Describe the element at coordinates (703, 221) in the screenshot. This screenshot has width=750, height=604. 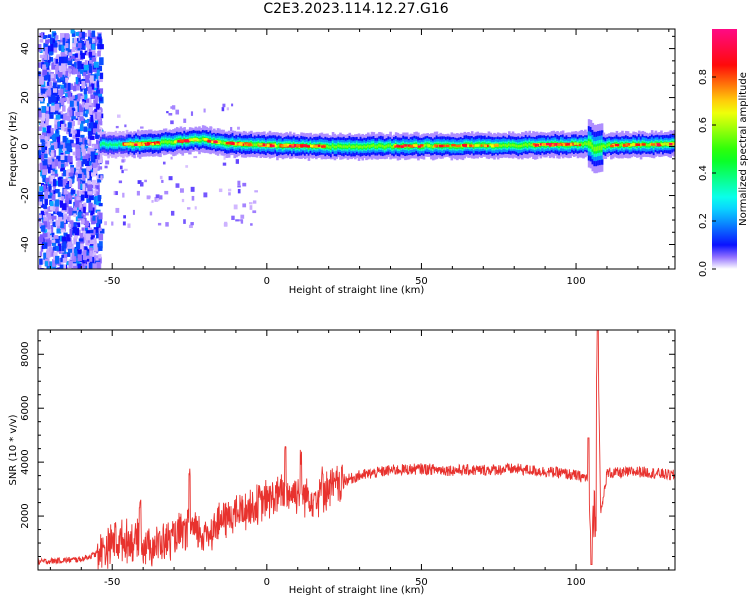
I see `colorbar-tick-label: 0.2` at that location.